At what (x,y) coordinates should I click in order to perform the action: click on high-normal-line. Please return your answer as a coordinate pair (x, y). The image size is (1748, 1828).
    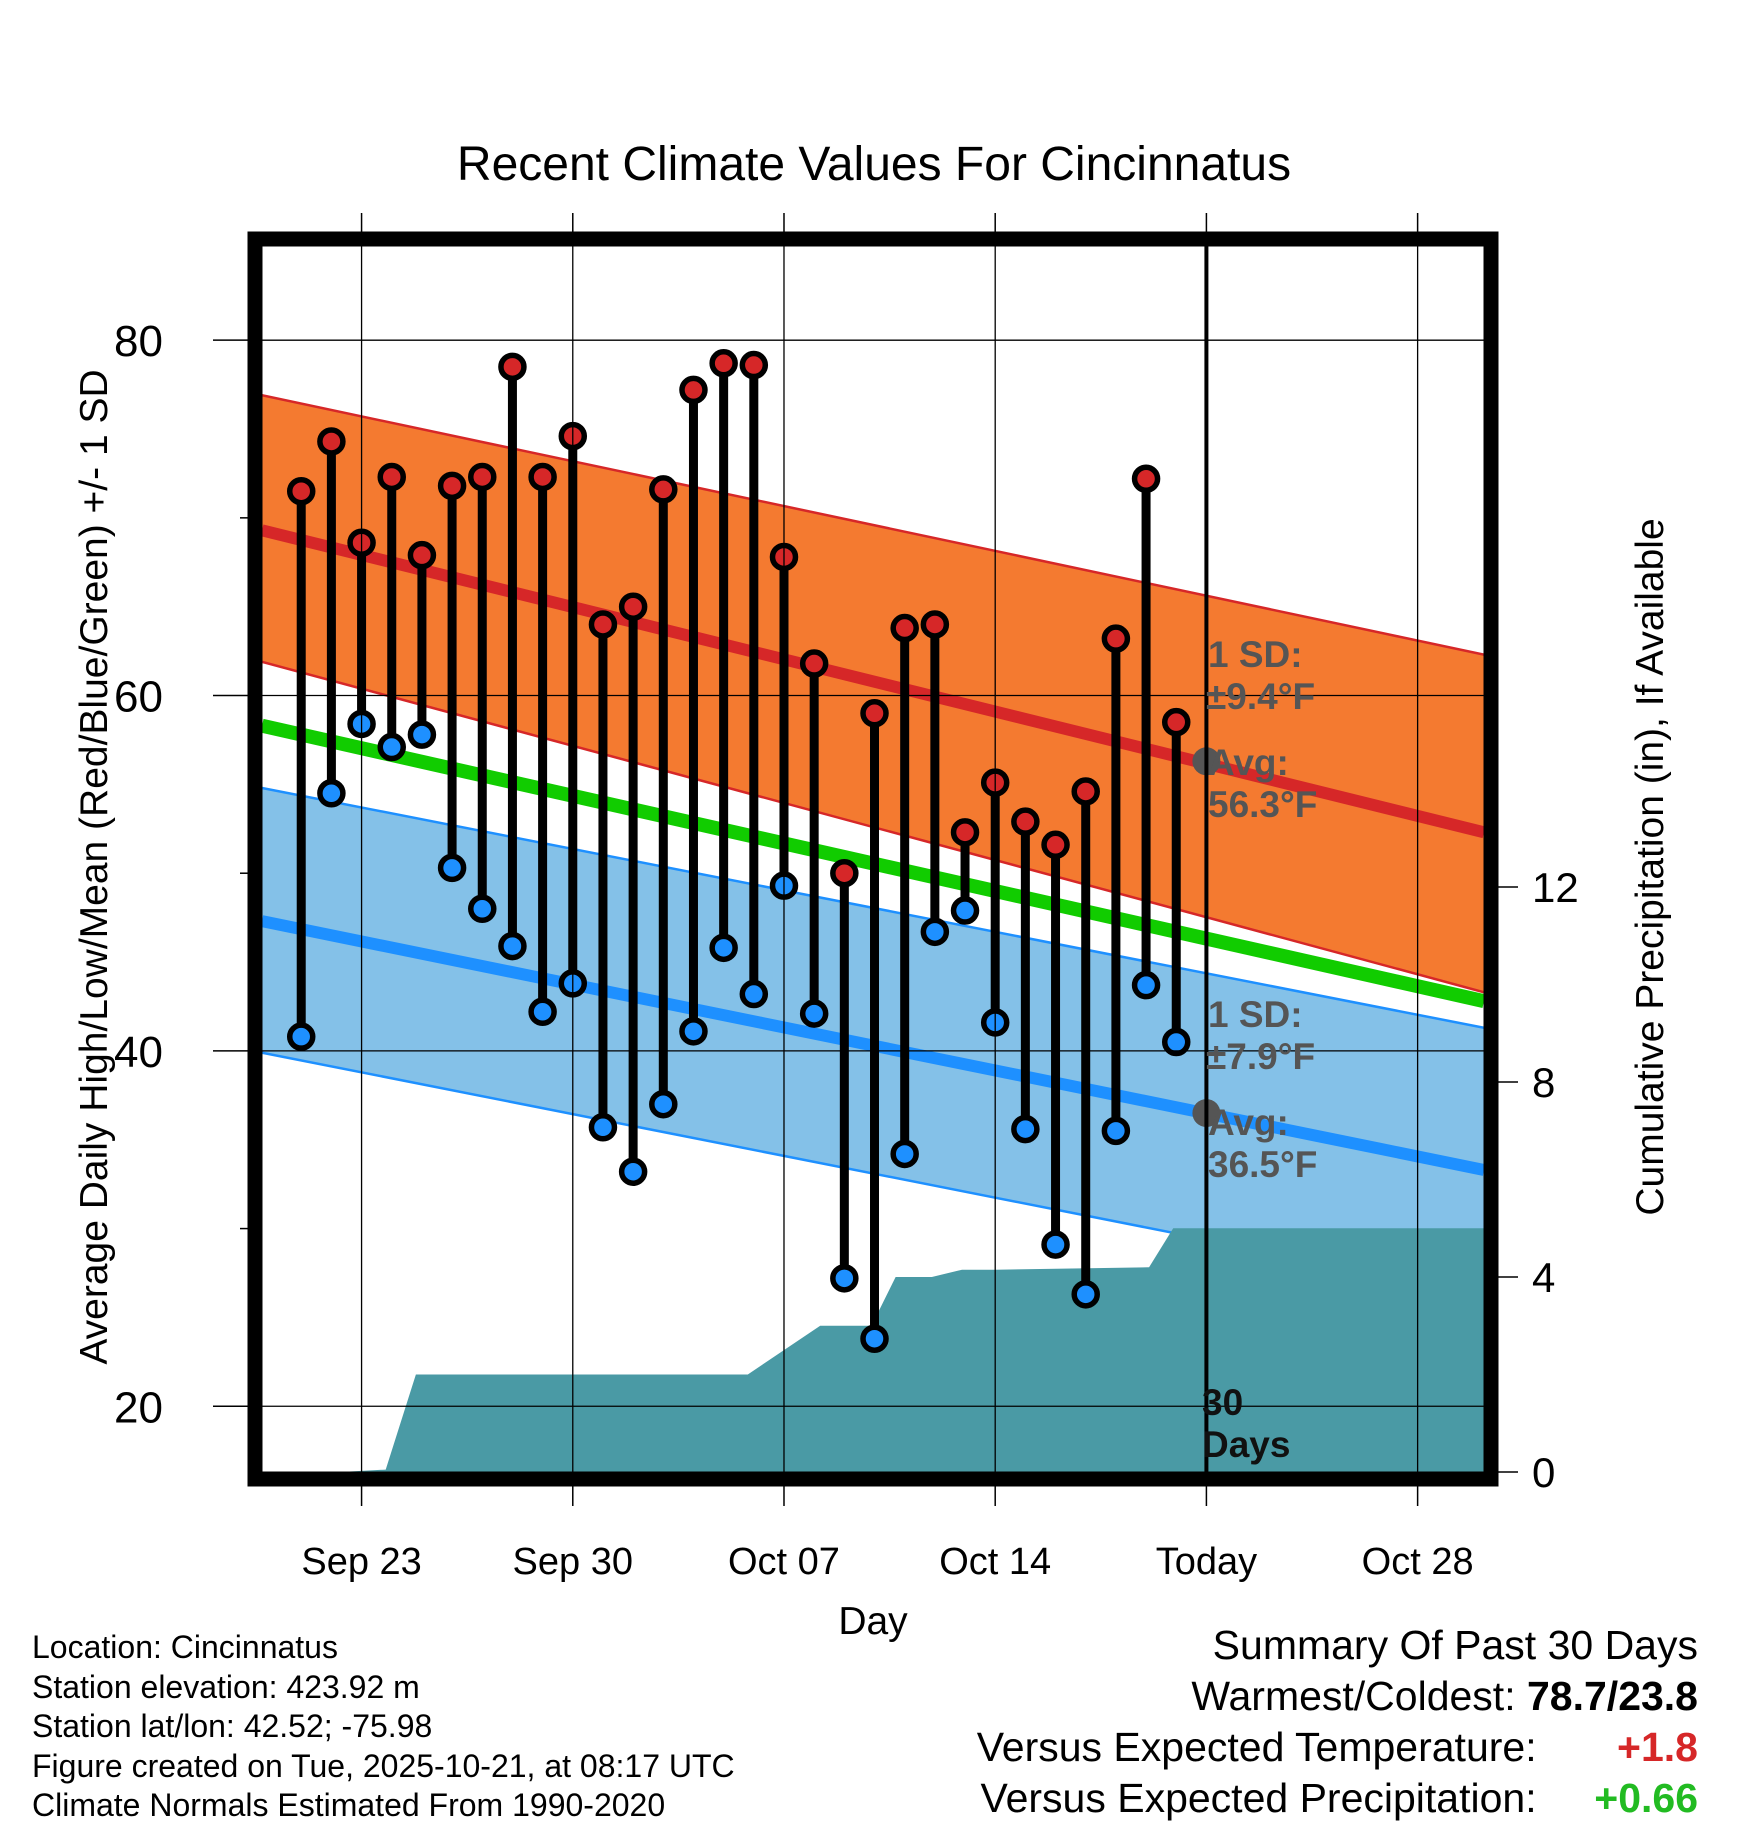
    Looking at the image, I should click on (873, 681).